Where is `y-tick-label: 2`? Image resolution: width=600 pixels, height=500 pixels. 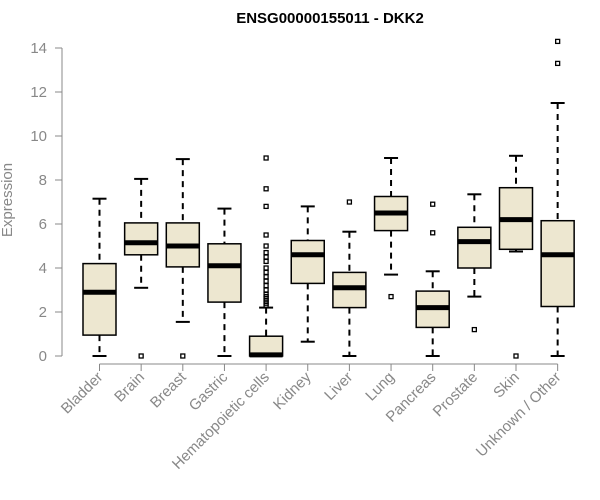
y-tick-label: 2 is located at coordinates (43, 312).